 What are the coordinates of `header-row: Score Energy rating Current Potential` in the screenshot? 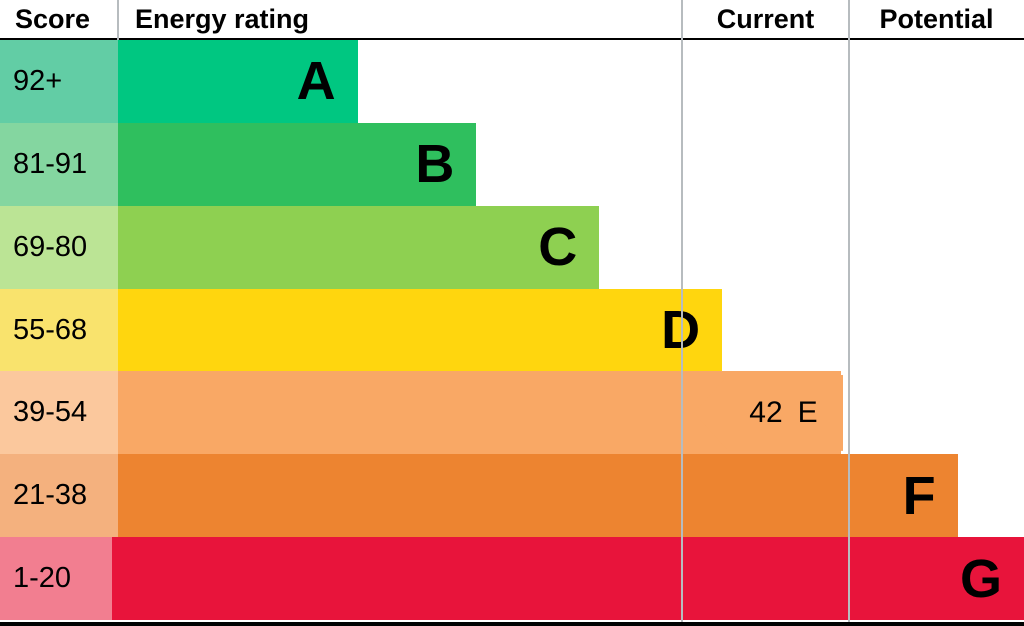 It's located at (512, 20).